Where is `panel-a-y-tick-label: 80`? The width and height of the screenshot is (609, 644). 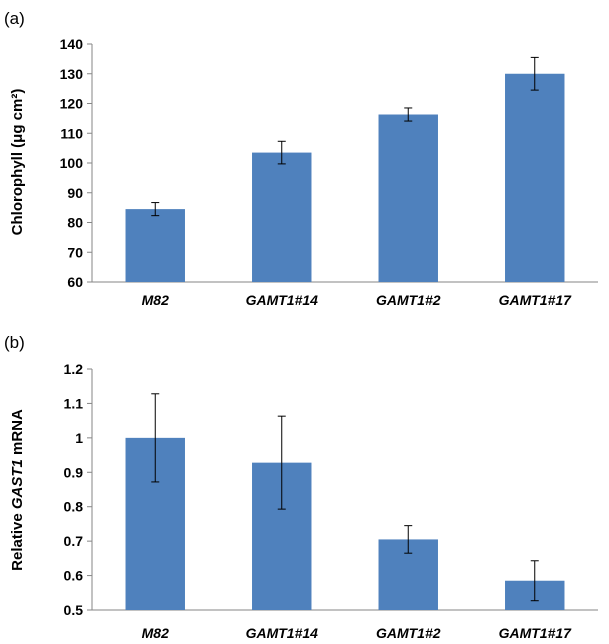
panel-a-y-tick-label: 80 is located at coordinates (75, 223).